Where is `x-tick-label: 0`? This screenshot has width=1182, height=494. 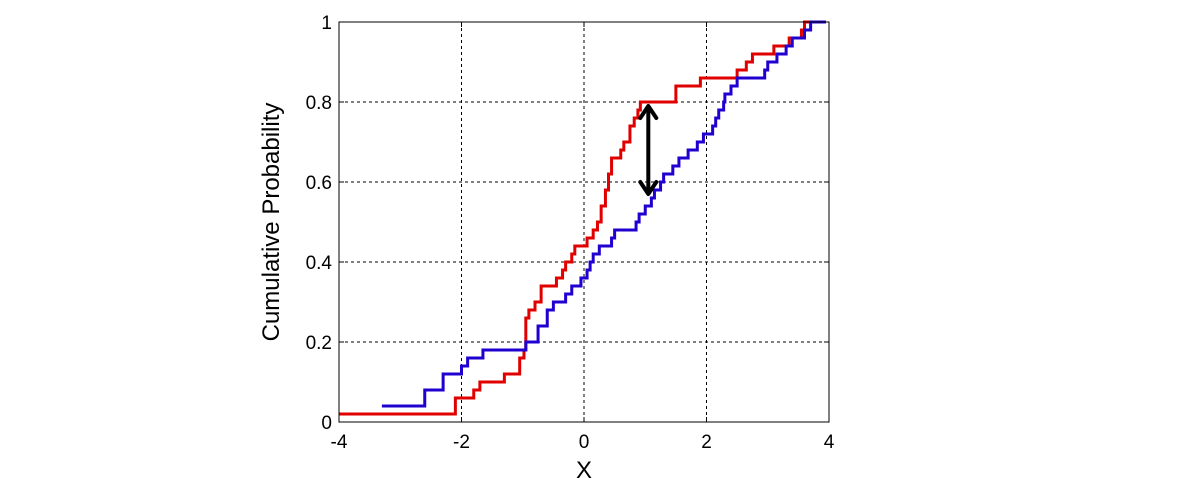 x-tick-label: 0 is located at coordinates (584, 442).